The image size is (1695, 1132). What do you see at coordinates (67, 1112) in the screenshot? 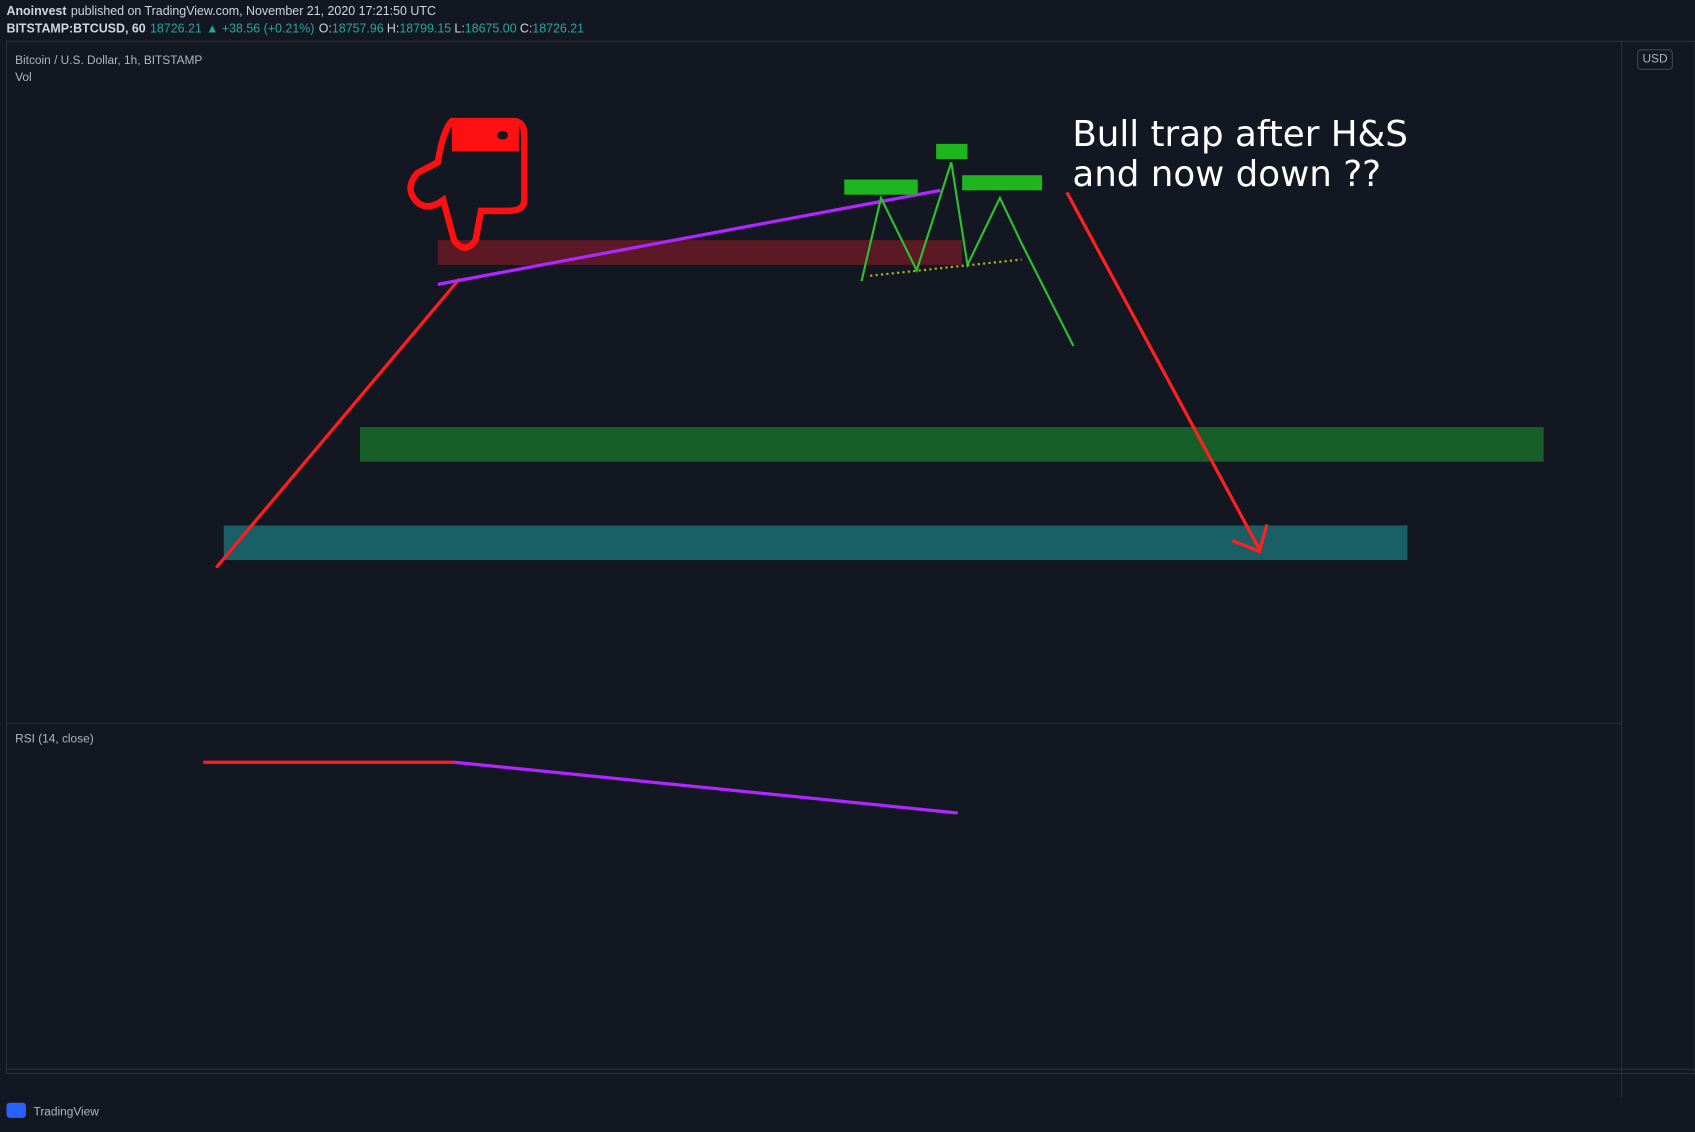
I see `footer: TradingView` at bounding box center [67, 1112].